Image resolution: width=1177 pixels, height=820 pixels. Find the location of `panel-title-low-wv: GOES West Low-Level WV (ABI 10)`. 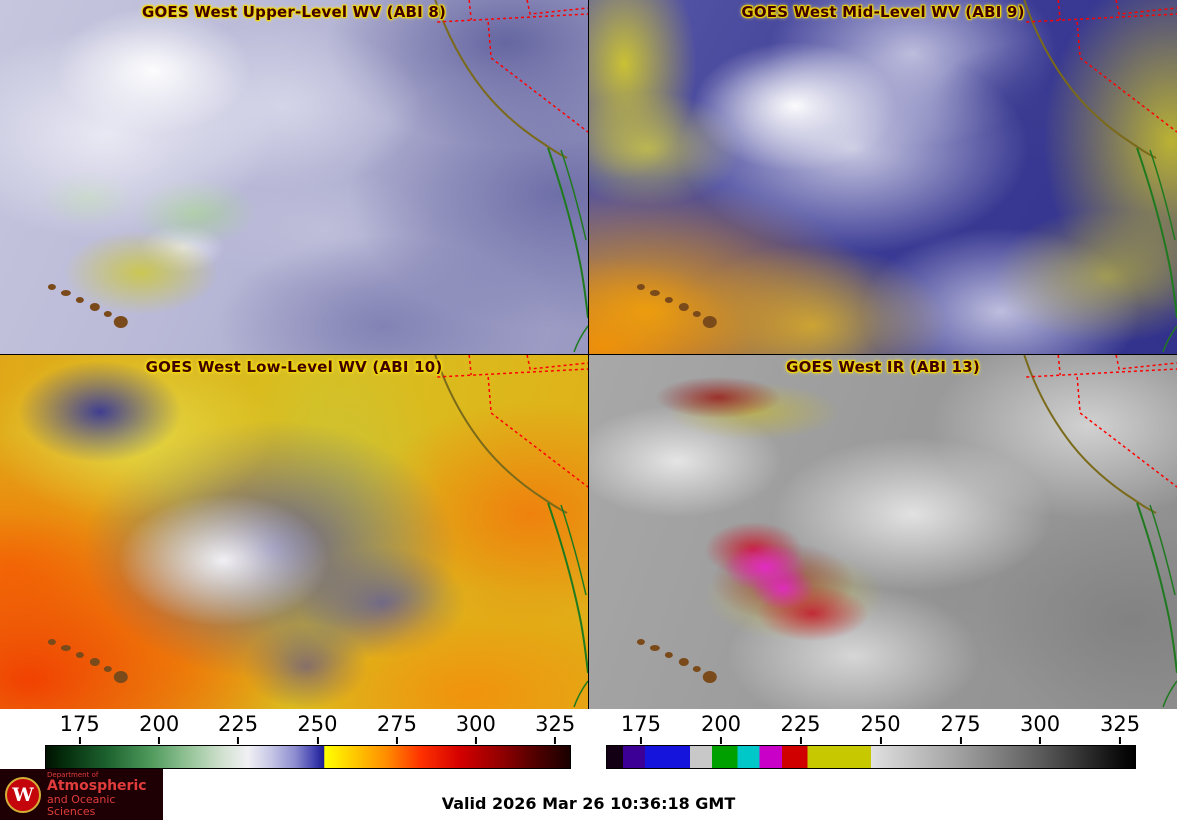

panel-title-low-wv: GOES West Low-Level WV (ABI 10) is located at coordinates (294, 367).